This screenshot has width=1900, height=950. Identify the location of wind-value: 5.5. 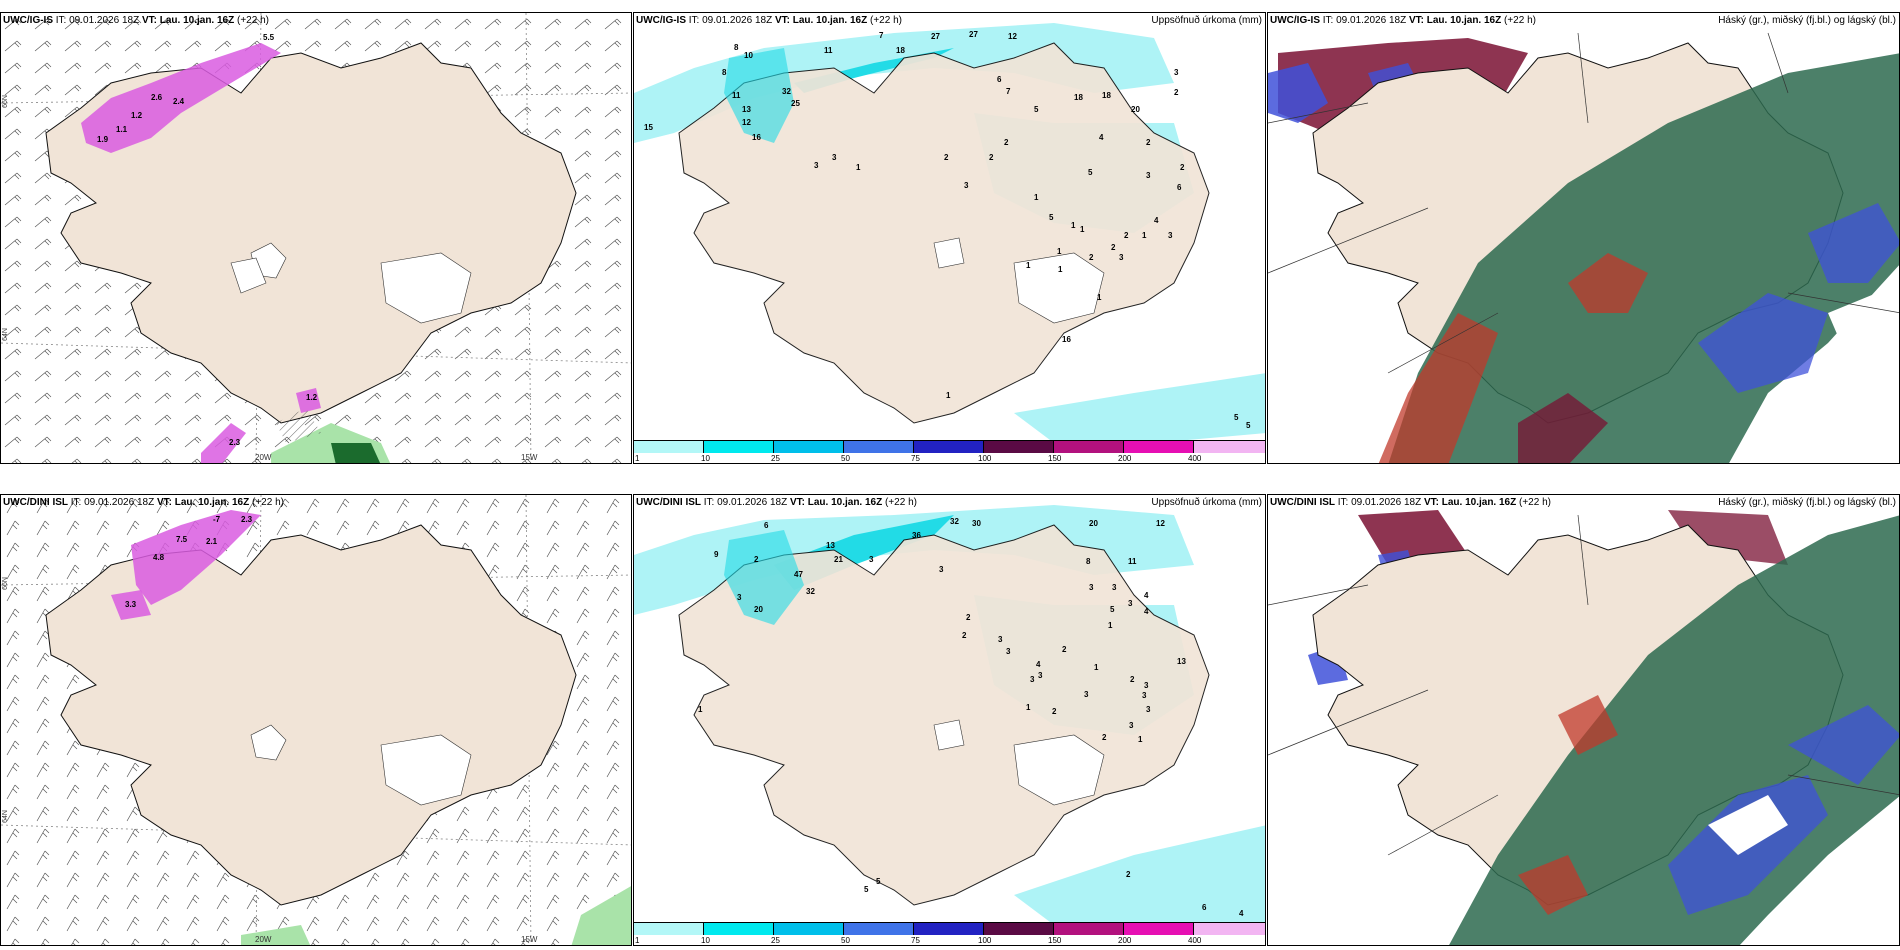
(269, 37).